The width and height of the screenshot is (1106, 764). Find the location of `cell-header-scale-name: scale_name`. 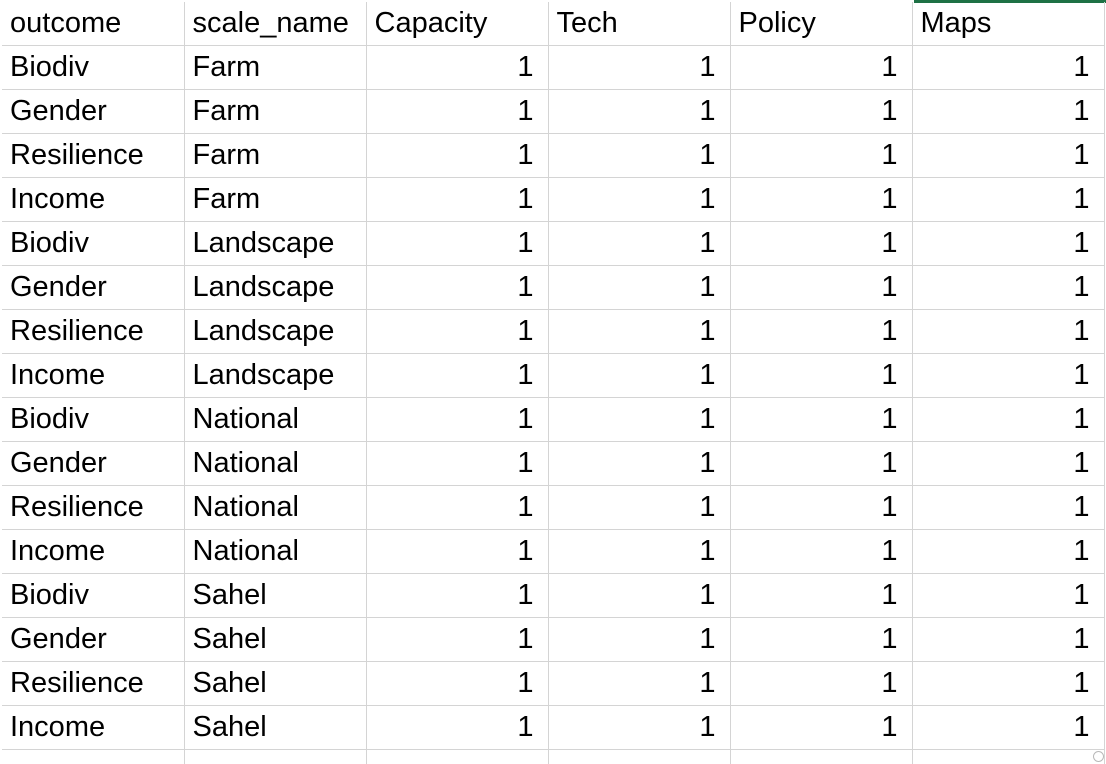

cell-header-scale-name: scale_name is located at coordinates (275, 24).